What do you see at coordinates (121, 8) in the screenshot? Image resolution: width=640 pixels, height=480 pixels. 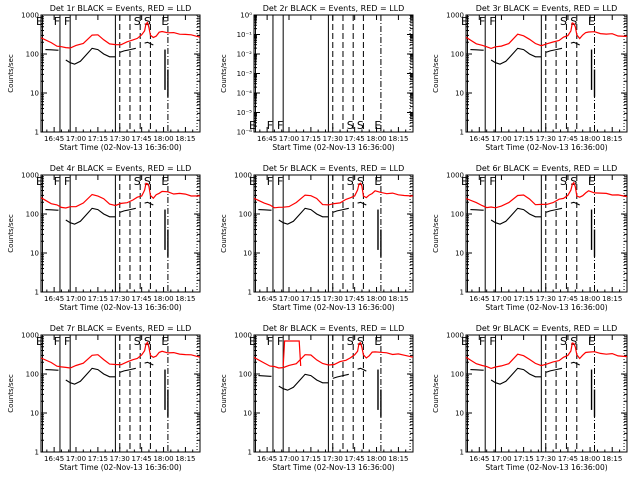 I see `panel-title: Det 1r BLACK = Events, RED = LLD` at bounding box center [121, 8].